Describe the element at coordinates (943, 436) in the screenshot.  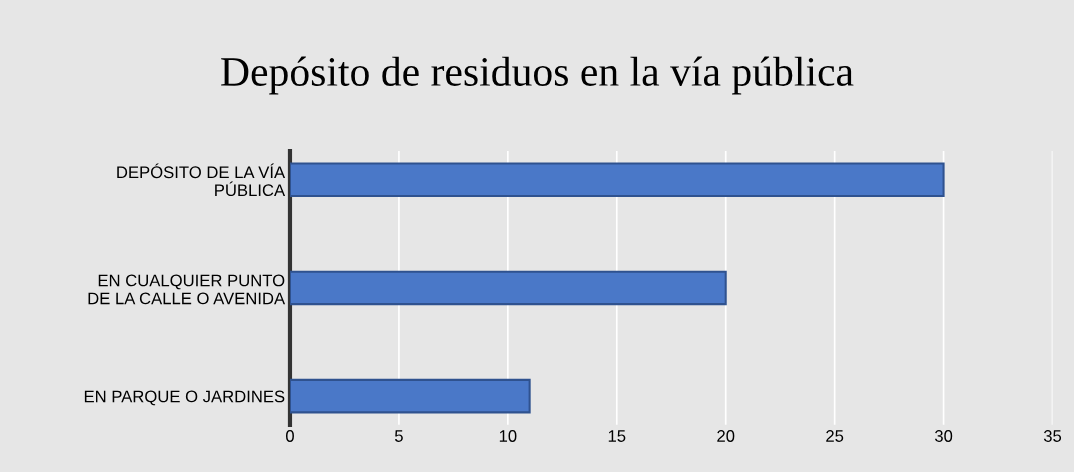
I see `x-tick-label: 30` at that location.